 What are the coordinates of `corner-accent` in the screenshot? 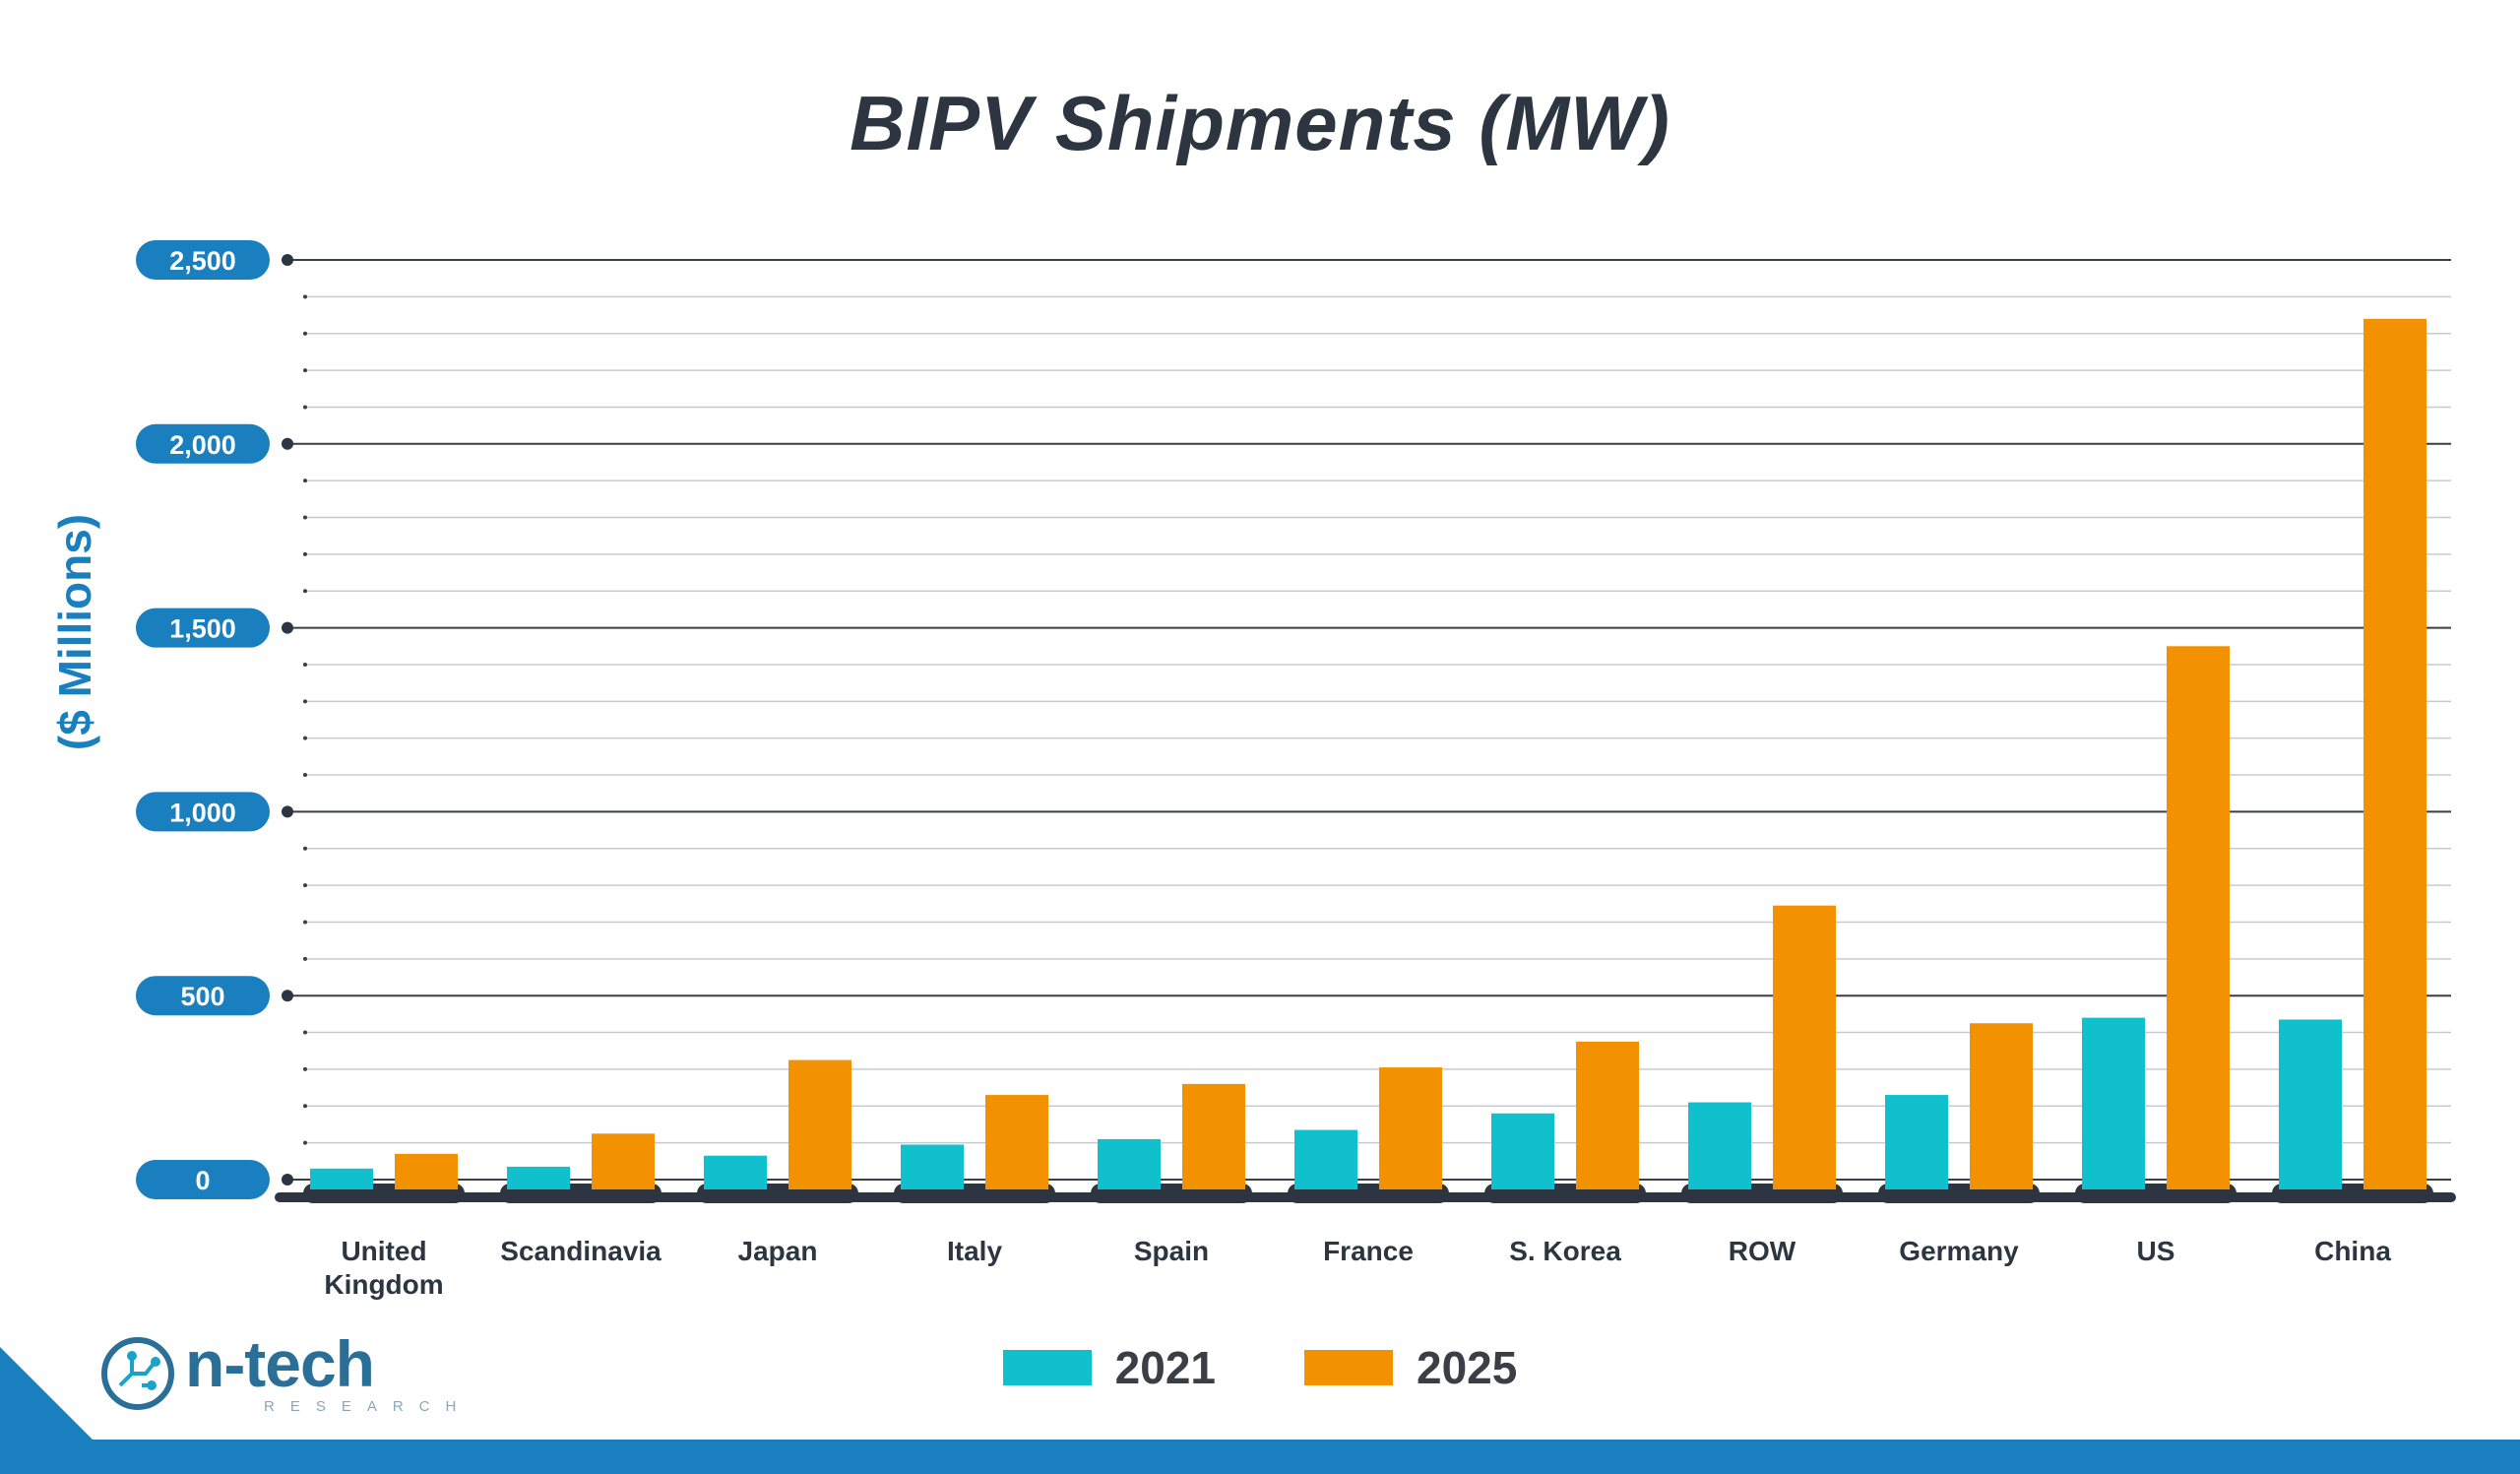 It's located at (47, 1395).